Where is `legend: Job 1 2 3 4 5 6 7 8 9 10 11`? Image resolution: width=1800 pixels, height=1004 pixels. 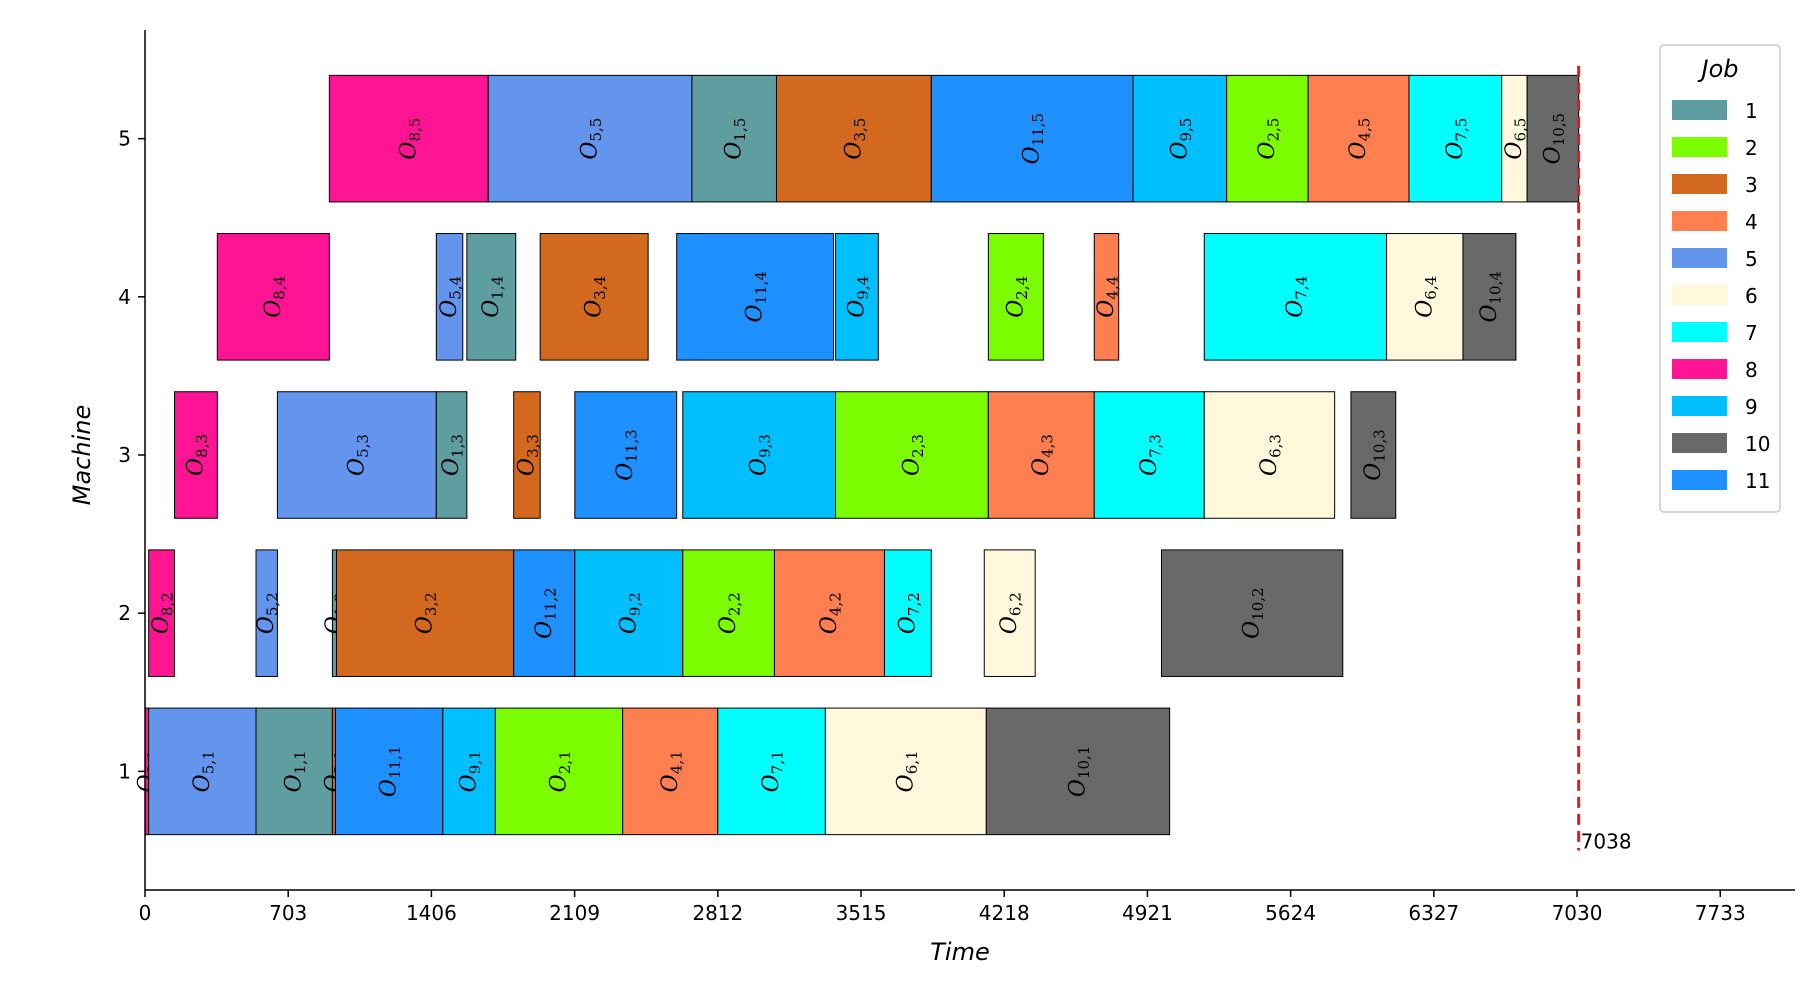 legend: Job 1 2 3 4 5 6 7 8 9 10 11 is located at coordinates (1720, 278).